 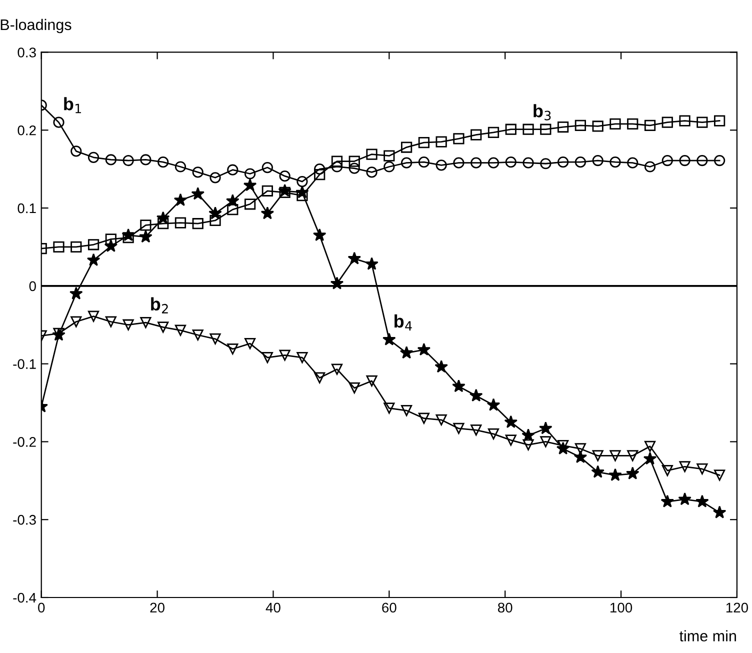 I want to click on y-tick-label: 0.2, so click(x=27, y=130).